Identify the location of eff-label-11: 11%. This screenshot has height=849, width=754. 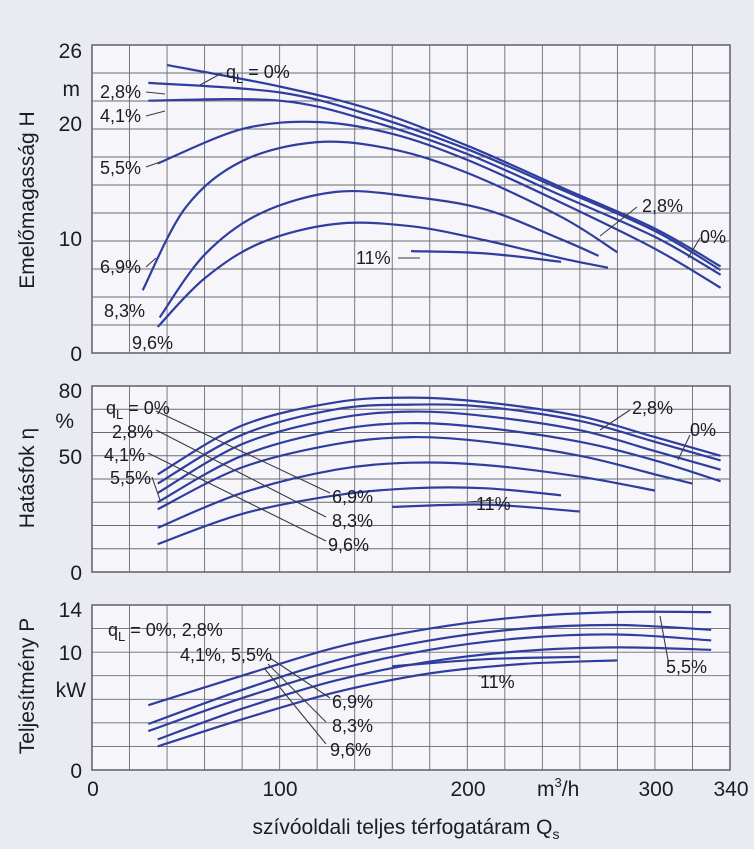
(493, 504).